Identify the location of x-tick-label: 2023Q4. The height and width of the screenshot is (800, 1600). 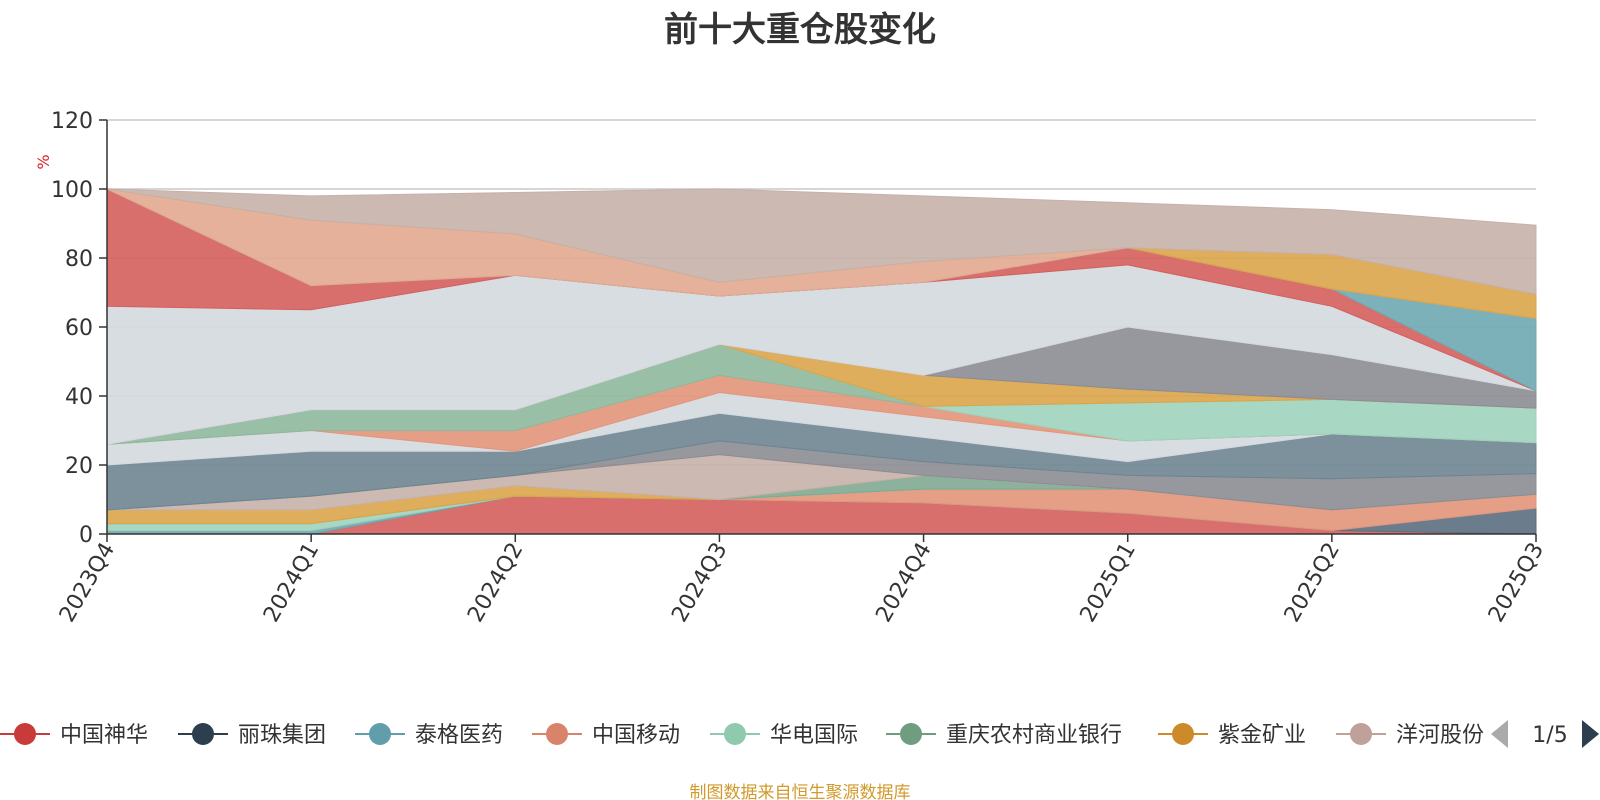
(87, 583).